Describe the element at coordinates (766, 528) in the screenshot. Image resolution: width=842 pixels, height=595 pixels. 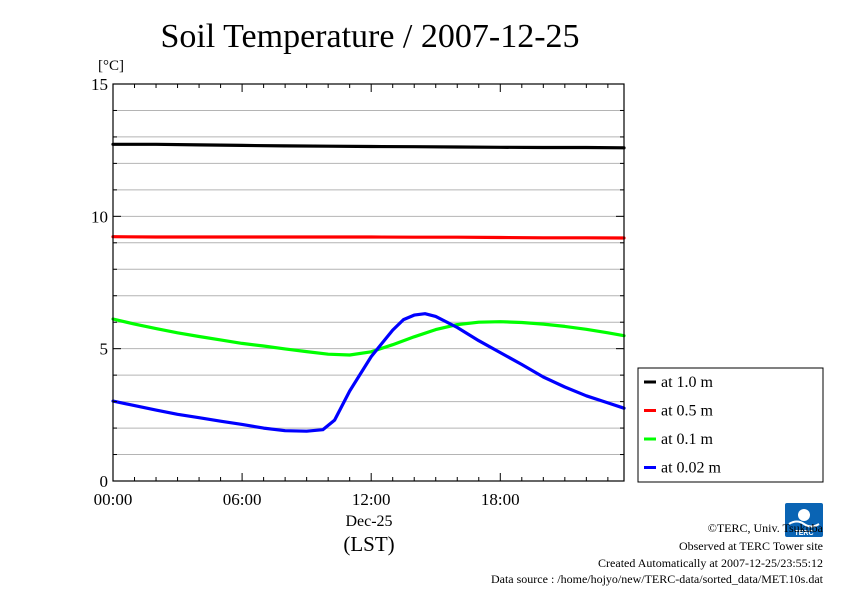
I see `footer-copyright: ©TERC, Univ. Tsukuba` at that location.